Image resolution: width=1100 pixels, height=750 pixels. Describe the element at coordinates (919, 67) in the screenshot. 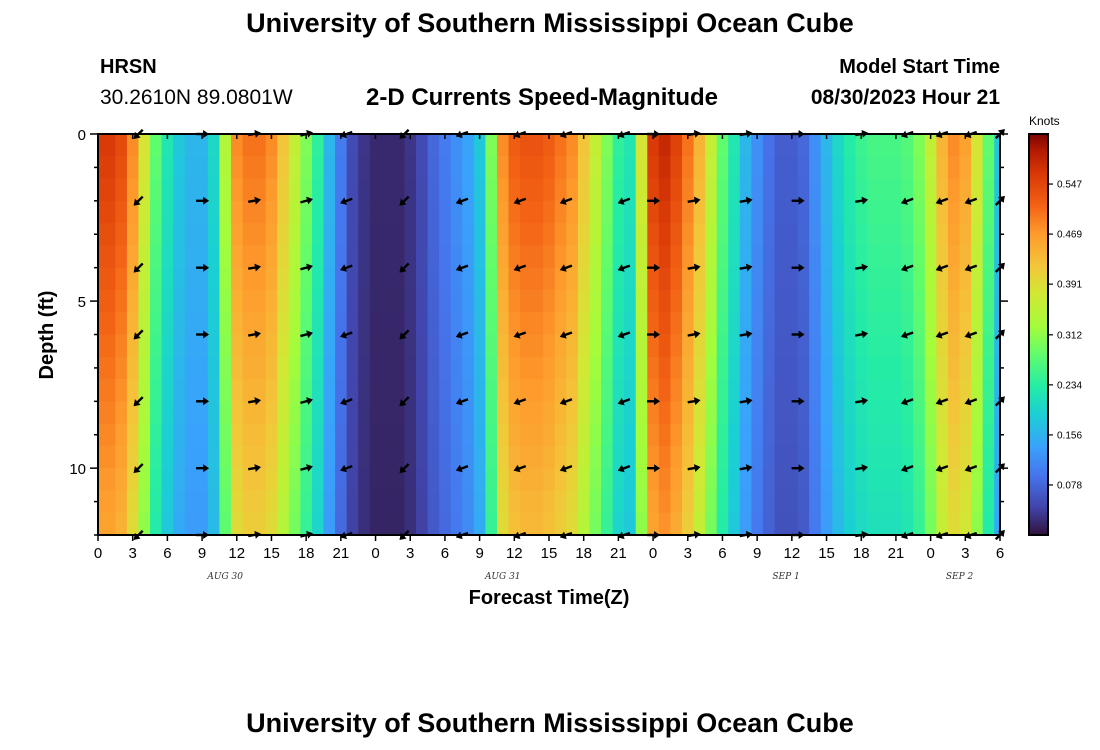

I see `model-start-label: Model Start Time` at that location.